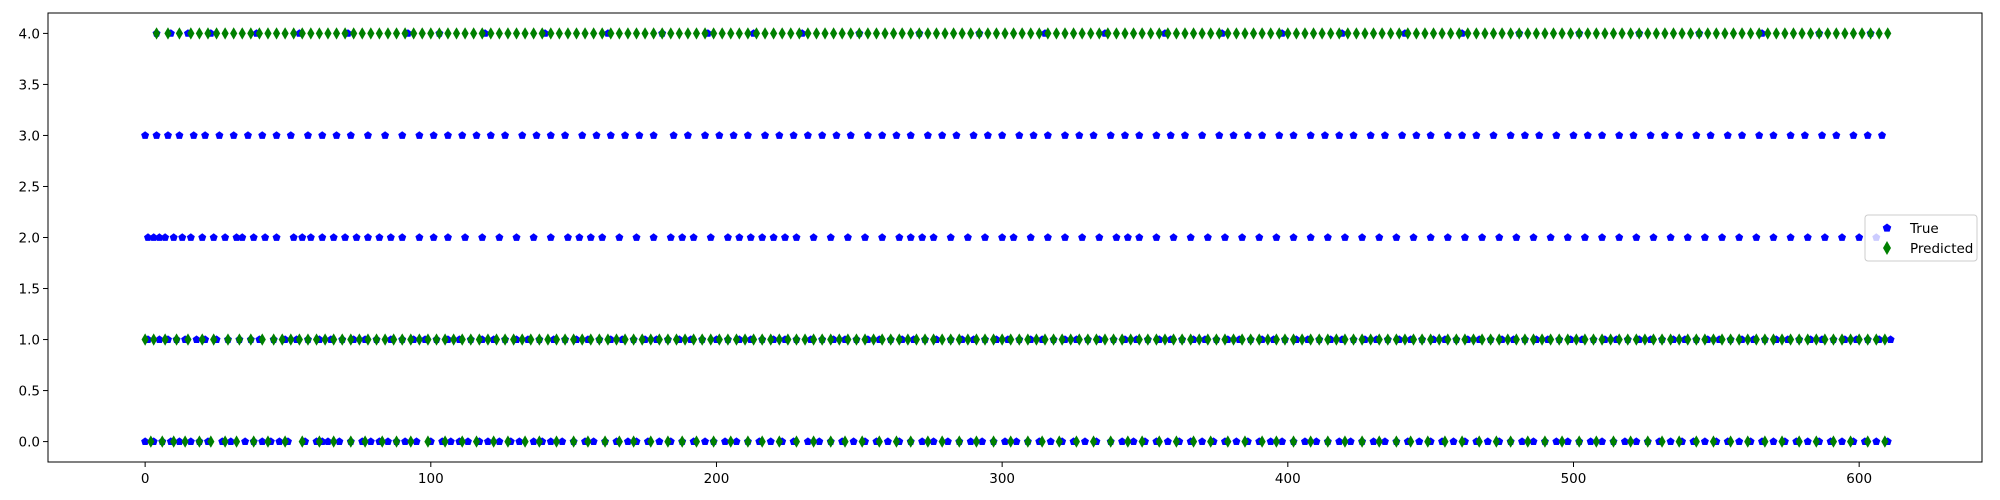 The height and width of the screenshot is (500, 2000). I want to click on x-tick-label: 0, so click(145, 479).